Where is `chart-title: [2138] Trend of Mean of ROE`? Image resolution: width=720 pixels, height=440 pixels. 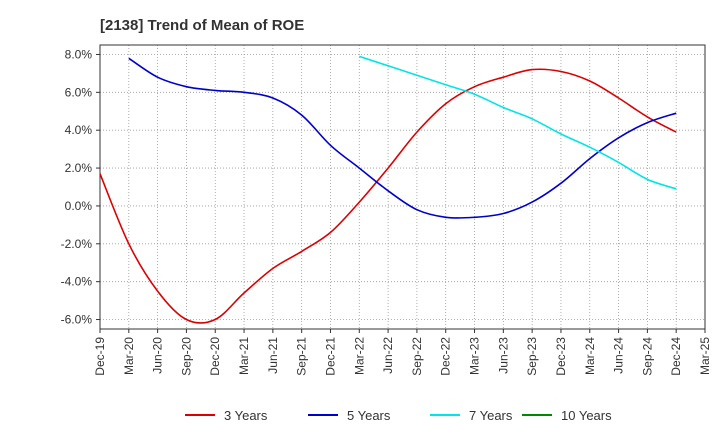 chart-title: [2138] Trend of Mean of ROE is located at coordinates (202, 25).